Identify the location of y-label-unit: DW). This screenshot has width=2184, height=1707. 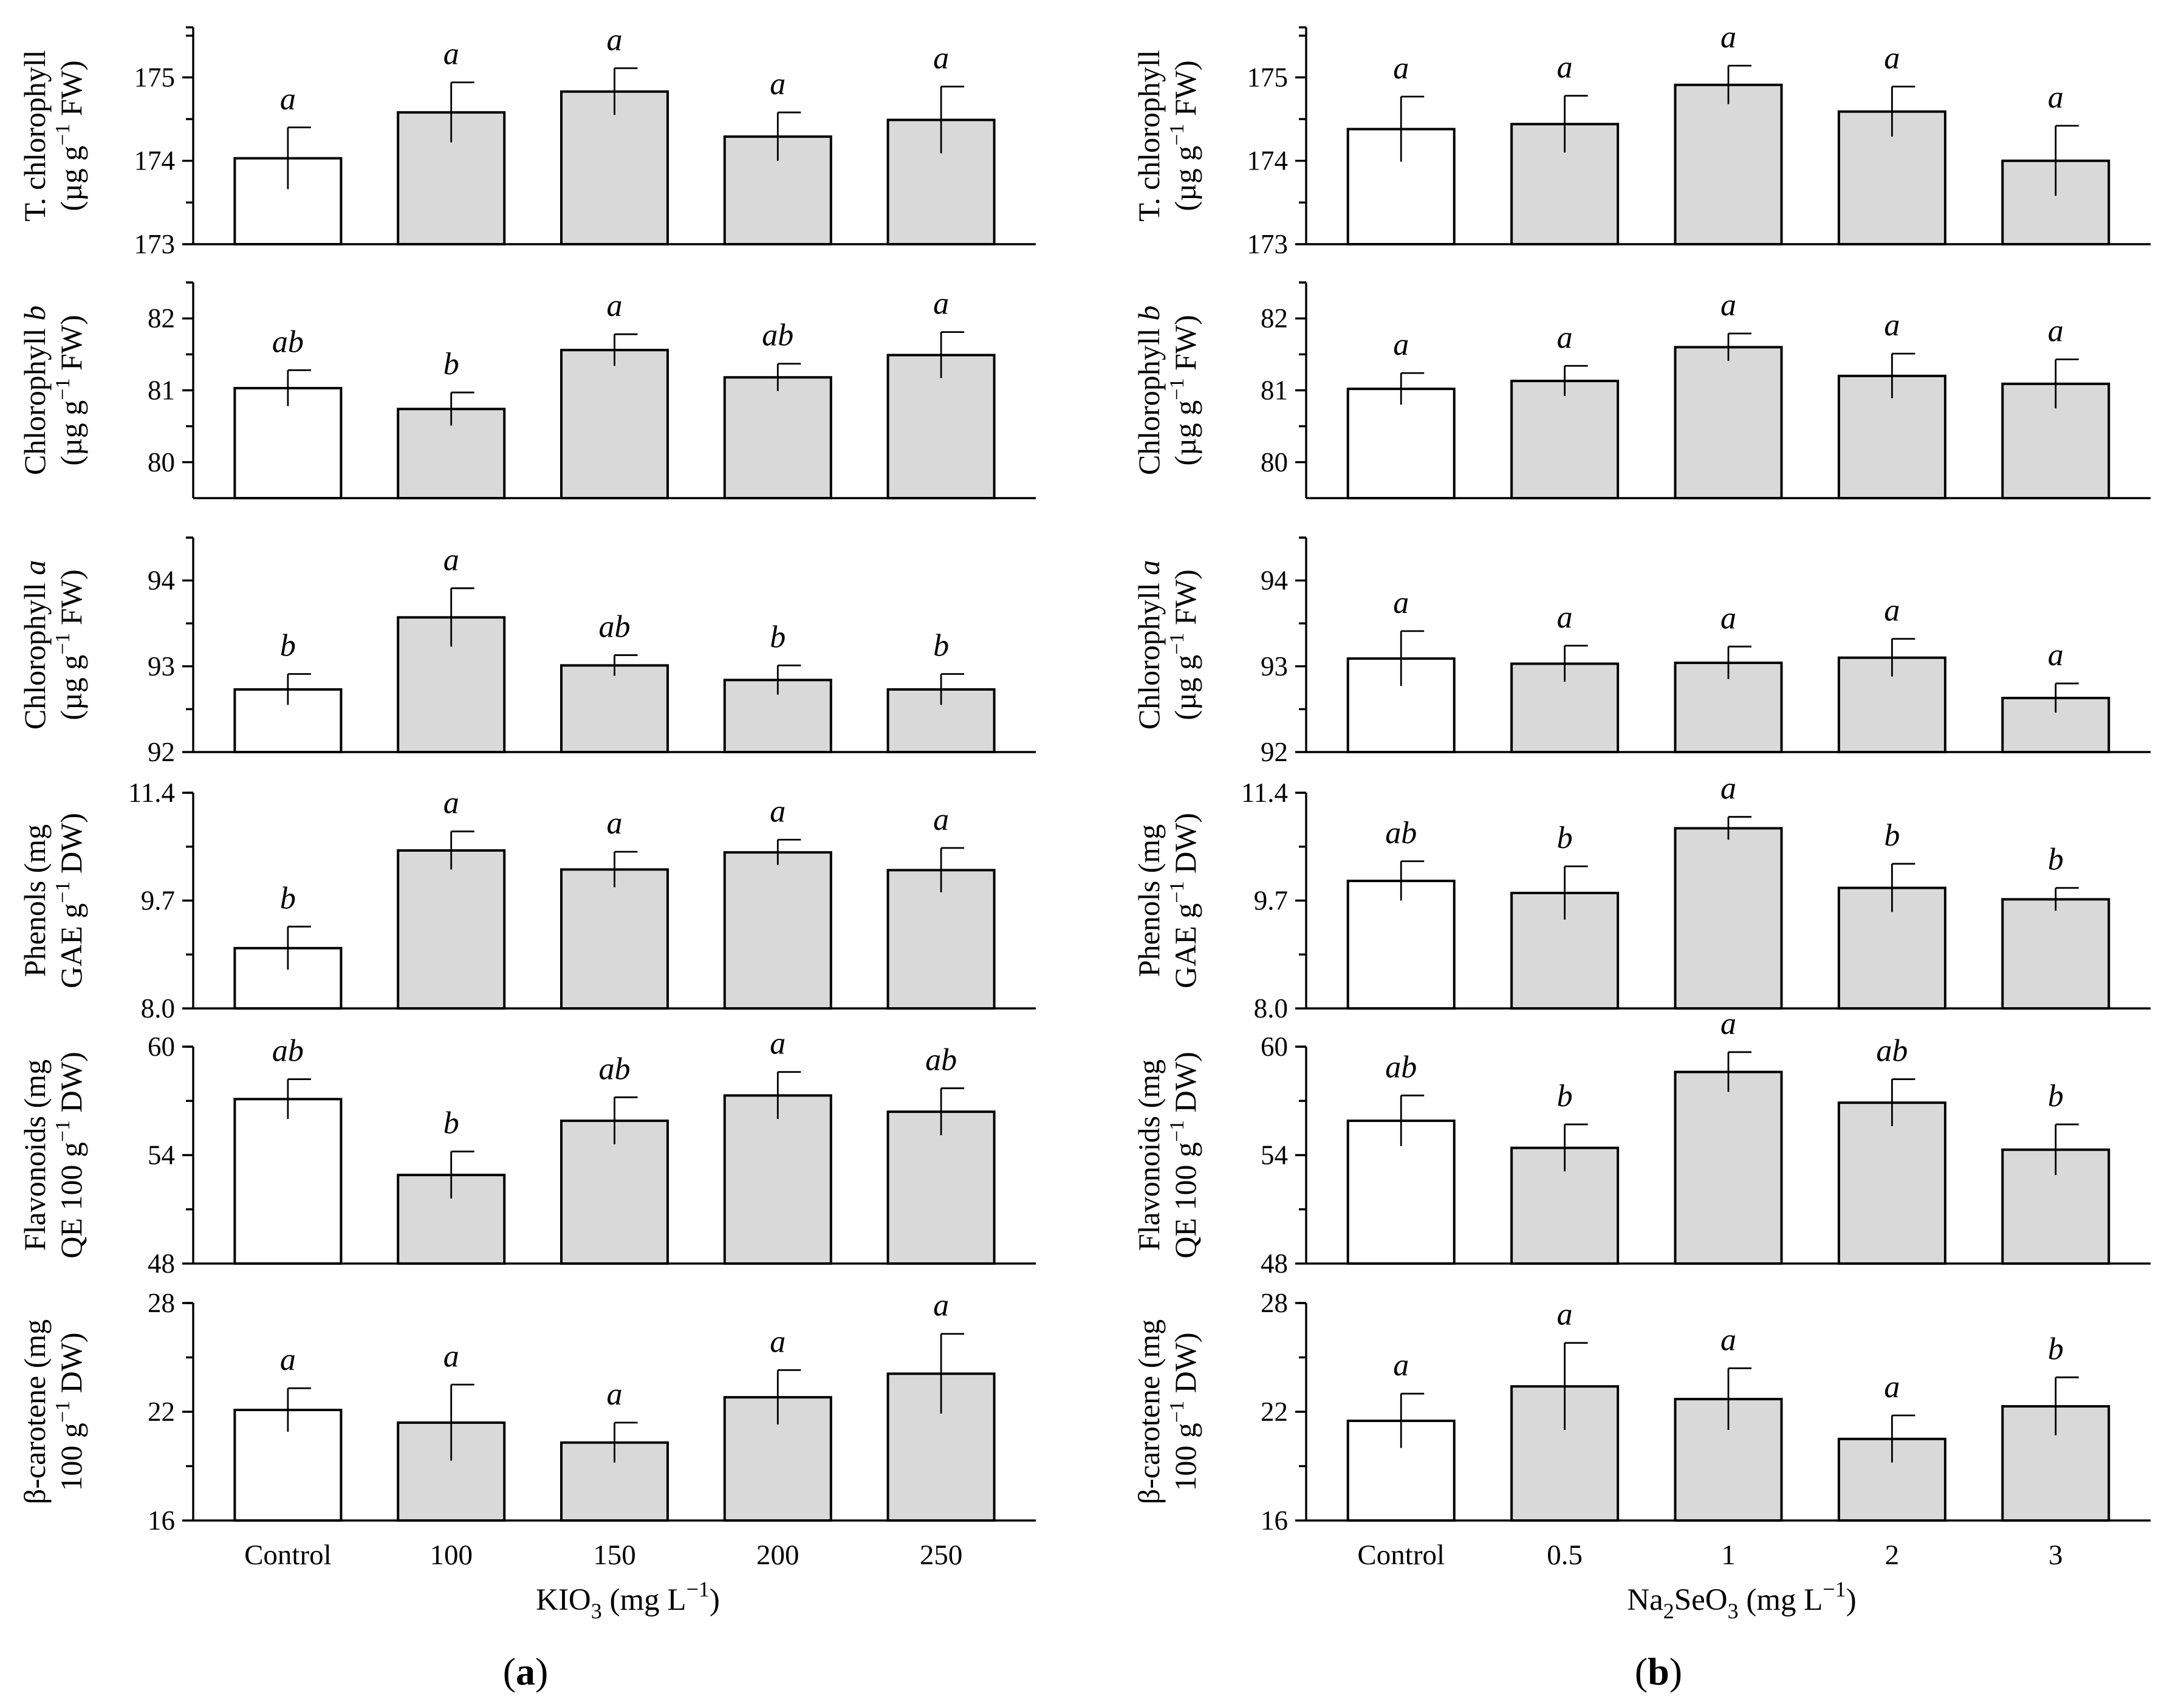
(71, 1366).